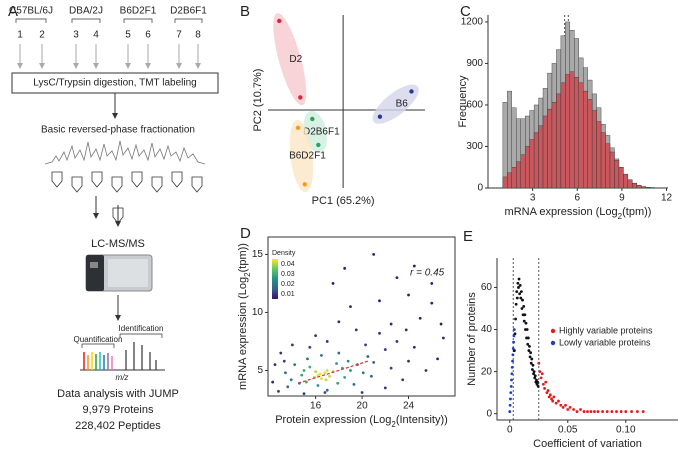  Describe the element at coordinates (118, 410) in the screenshot. I see `step-text: 9,979 Proteins` at that location.